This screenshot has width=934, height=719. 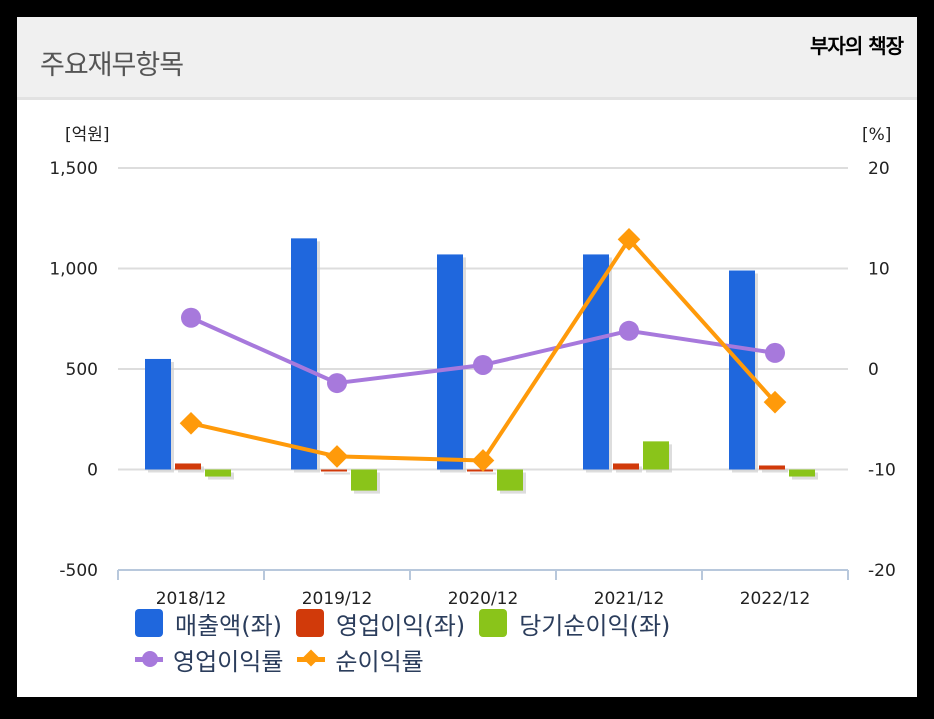 I want to click on legend-item-operating-profit: 영업이익(좌), so click(x=380, y=623).